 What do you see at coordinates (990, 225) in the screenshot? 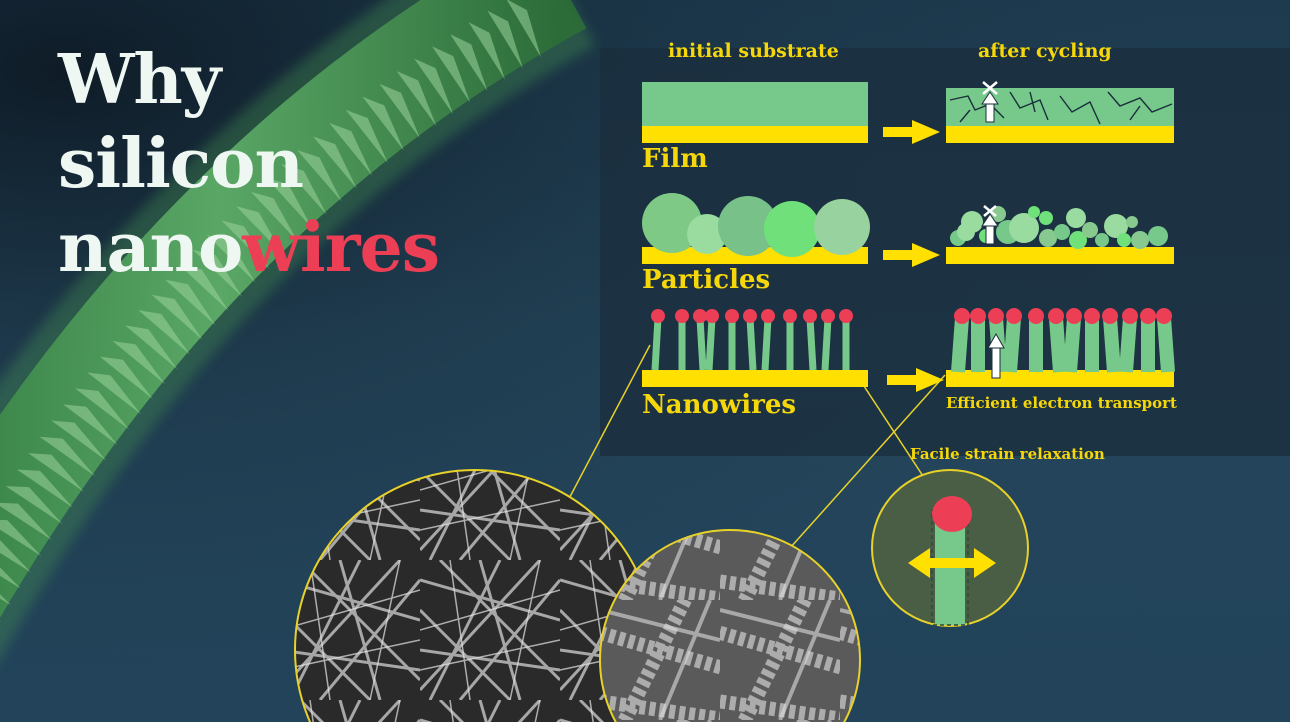
I see `particle-arrow-icon` at bounding box center [990, 225].